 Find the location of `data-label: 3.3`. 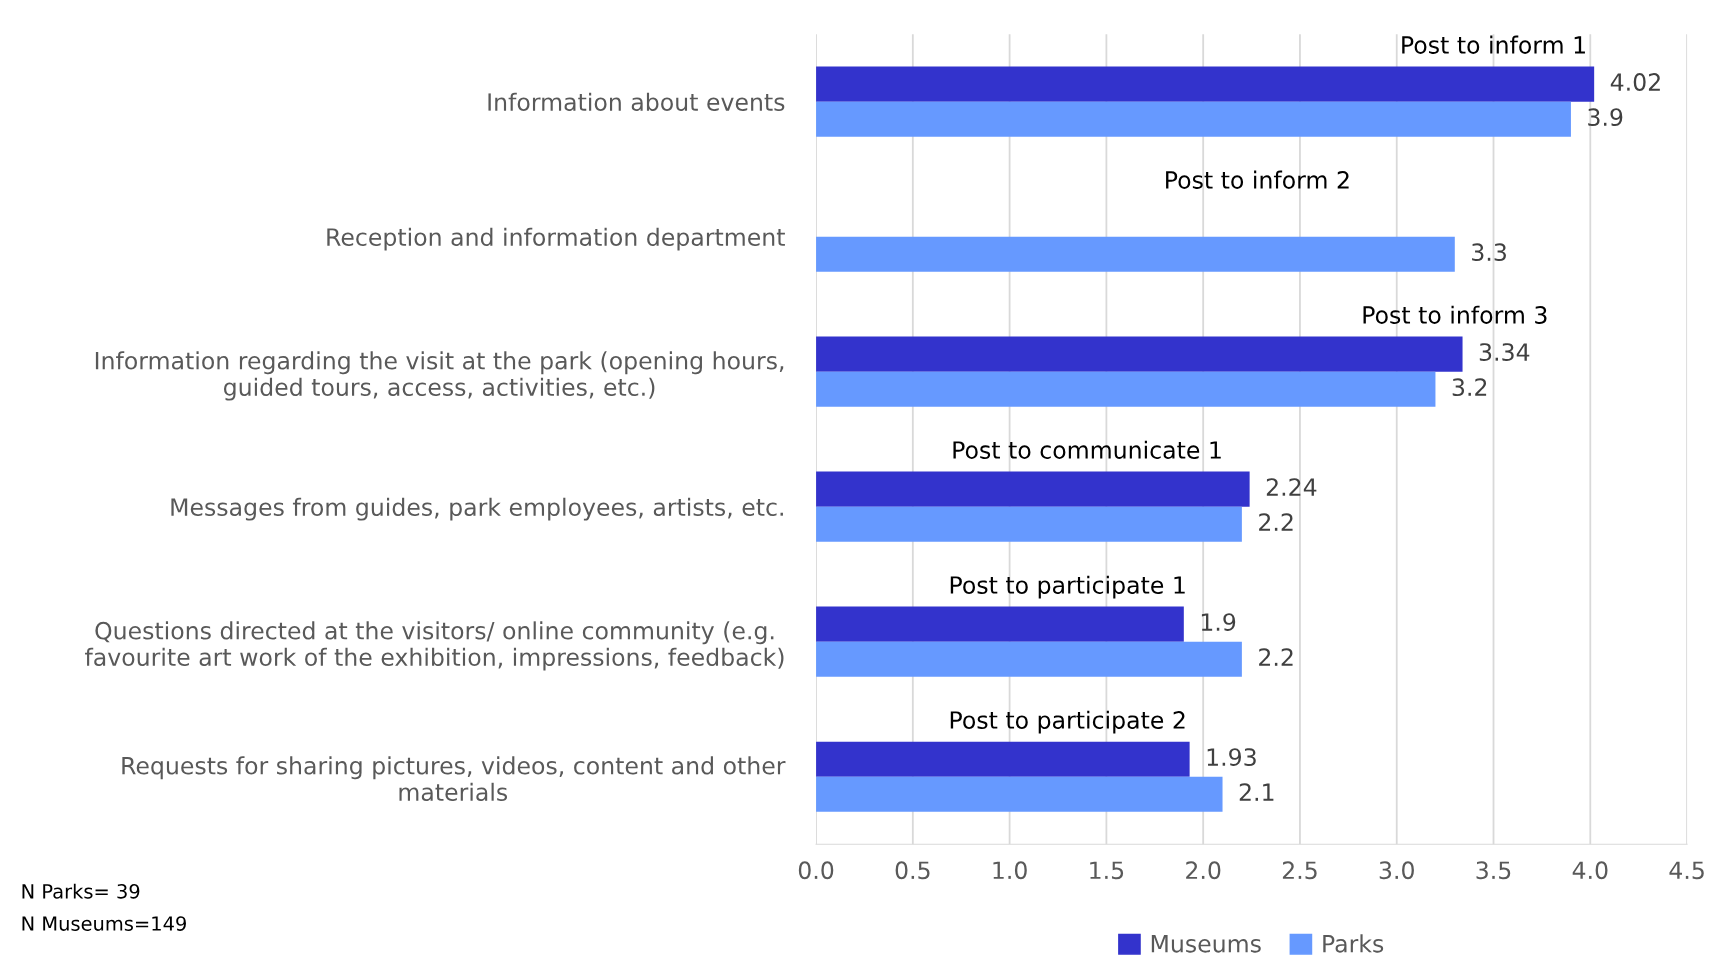

data-label: 3.3 is located at coordinates (1489, 252).